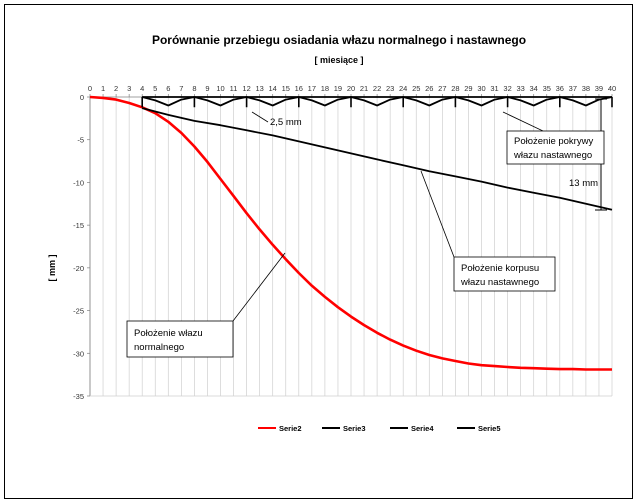 The image size is (638, 504). Describe the element at coordinates (403, 88) in the screenshot. I see `x-tick-label: 24` at that location.